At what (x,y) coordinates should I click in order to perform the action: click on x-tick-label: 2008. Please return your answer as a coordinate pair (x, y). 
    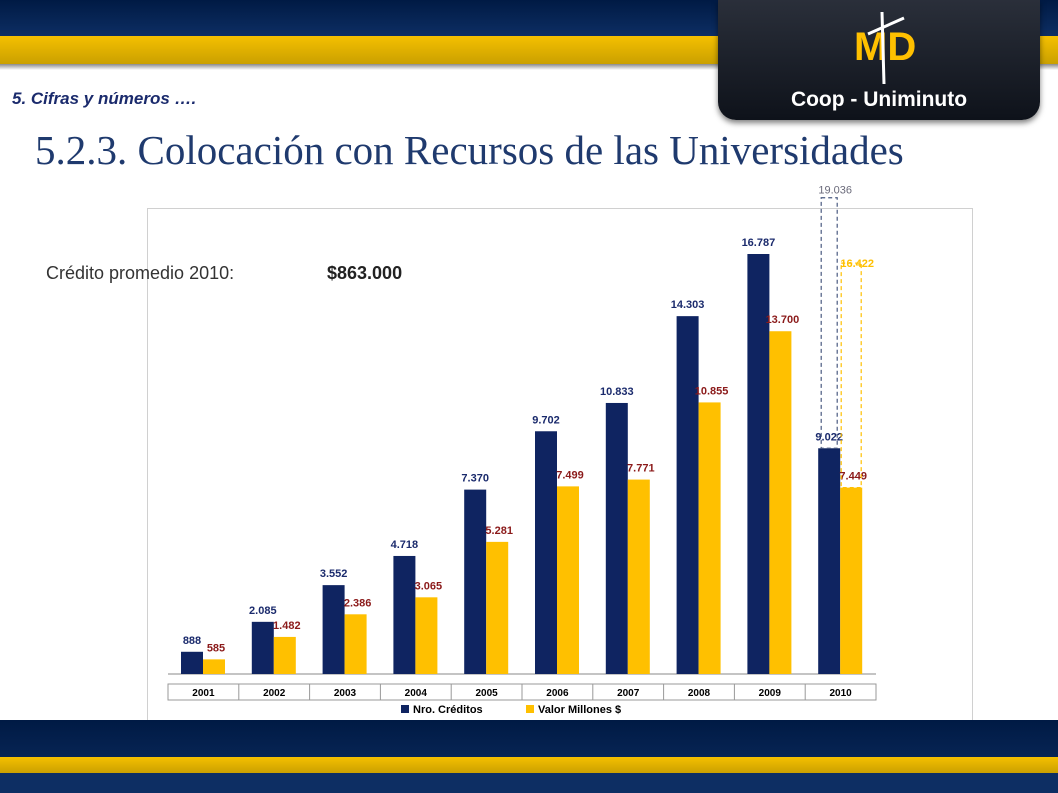
    Looking at the image, I should click on (699, 693).